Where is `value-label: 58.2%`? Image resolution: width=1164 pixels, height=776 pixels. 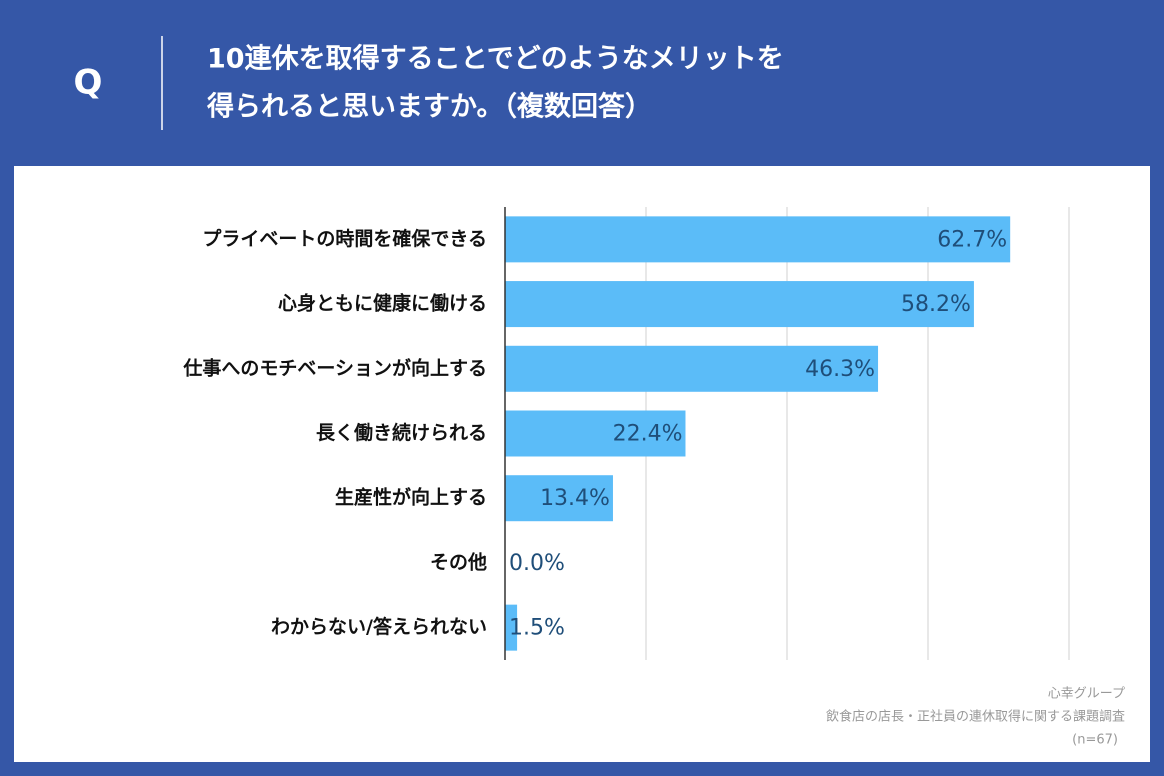 value-label: 58.2% is located at coordinates (936, 304).